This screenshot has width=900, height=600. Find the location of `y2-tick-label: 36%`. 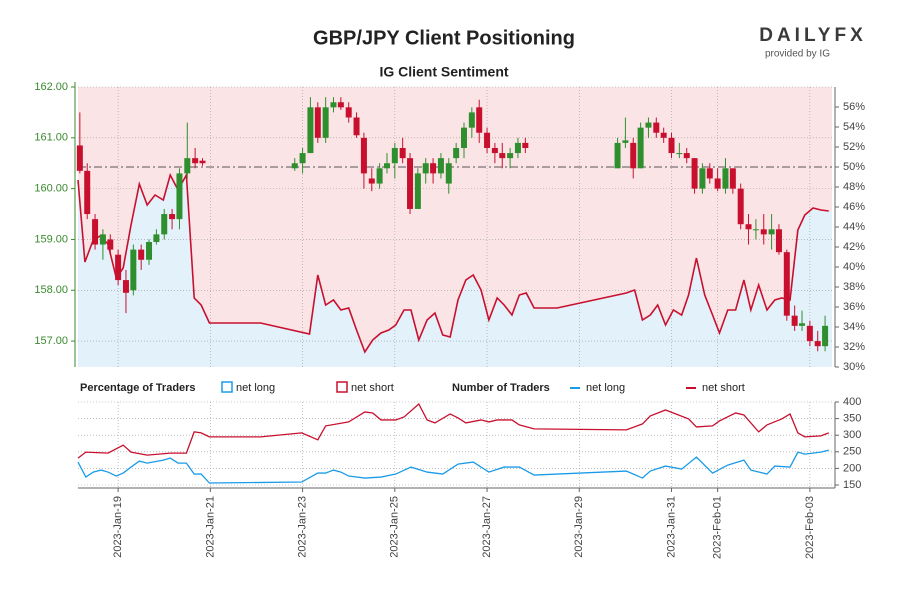

y2-tick-label: 36% is located at coordinates (854, 307).